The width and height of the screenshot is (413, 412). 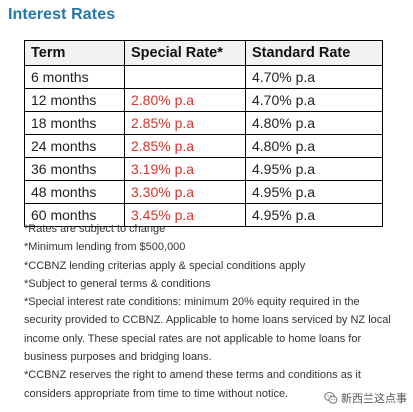 What do you see at coordinates (185, 169) in the screenshot?
I see `special-rate-cell: 3.19% p.a` at bounding box center [185, 169].